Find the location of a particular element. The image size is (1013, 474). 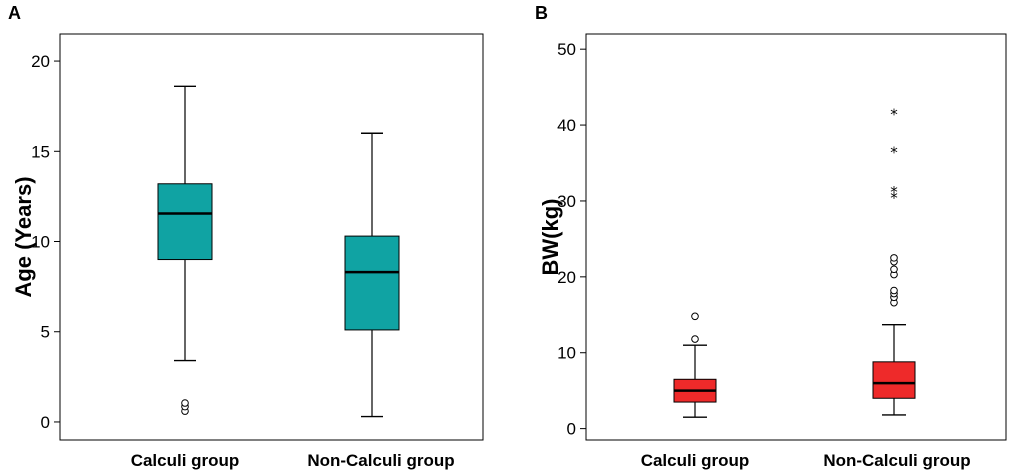

panel-a-non-calculi-box is located at coordinates (372, 283).